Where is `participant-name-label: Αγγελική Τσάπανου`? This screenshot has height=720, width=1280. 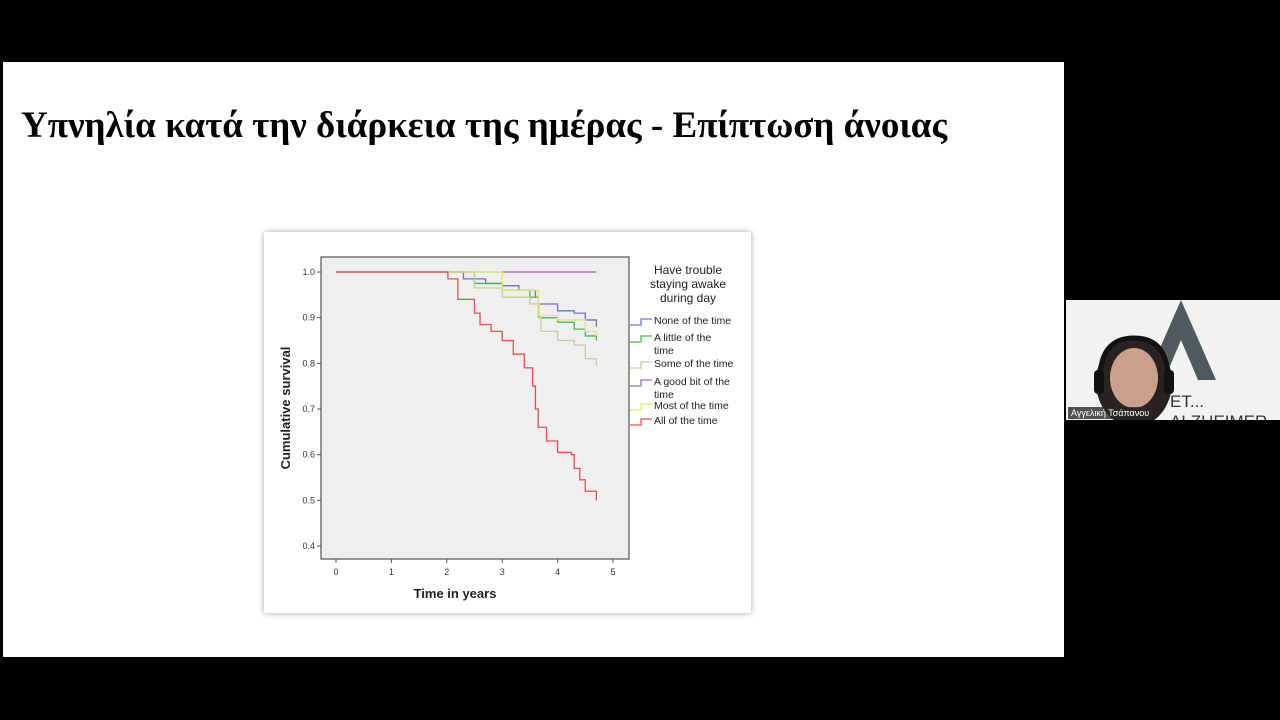
participant-name-label: Αγγελική Τσάπανου is located at coordinates (1110, 413).